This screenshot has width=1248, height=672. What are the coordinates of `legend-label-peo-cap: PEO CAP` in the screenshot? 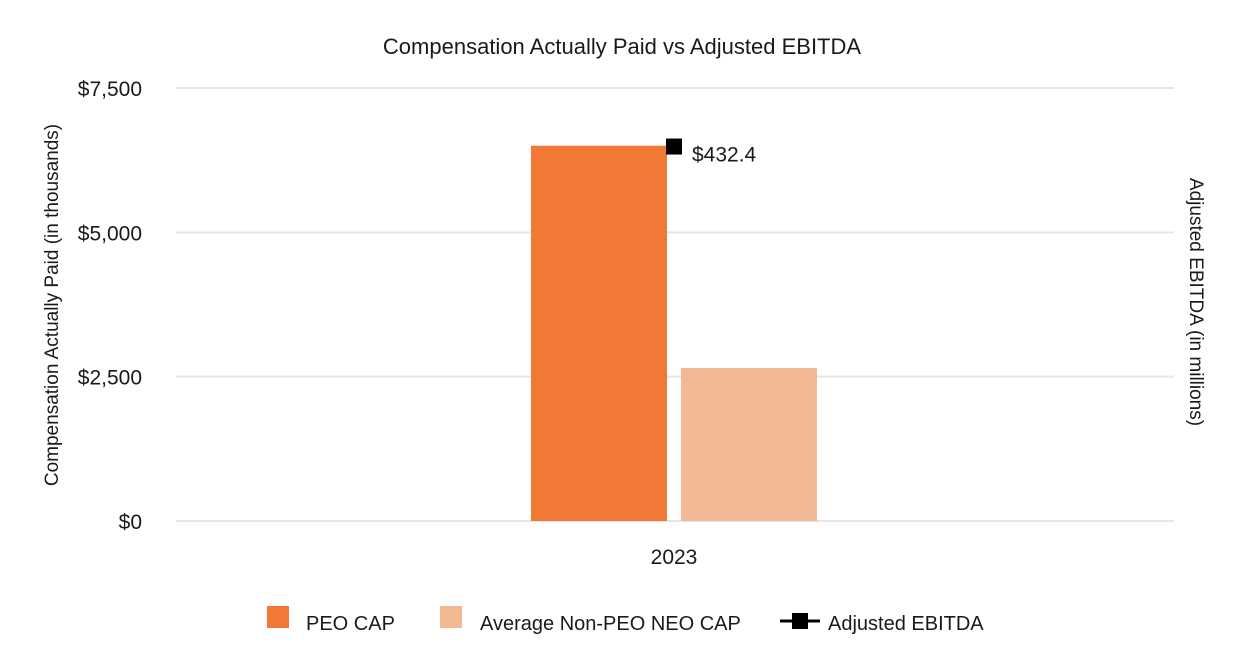 It's located at (350, 624).